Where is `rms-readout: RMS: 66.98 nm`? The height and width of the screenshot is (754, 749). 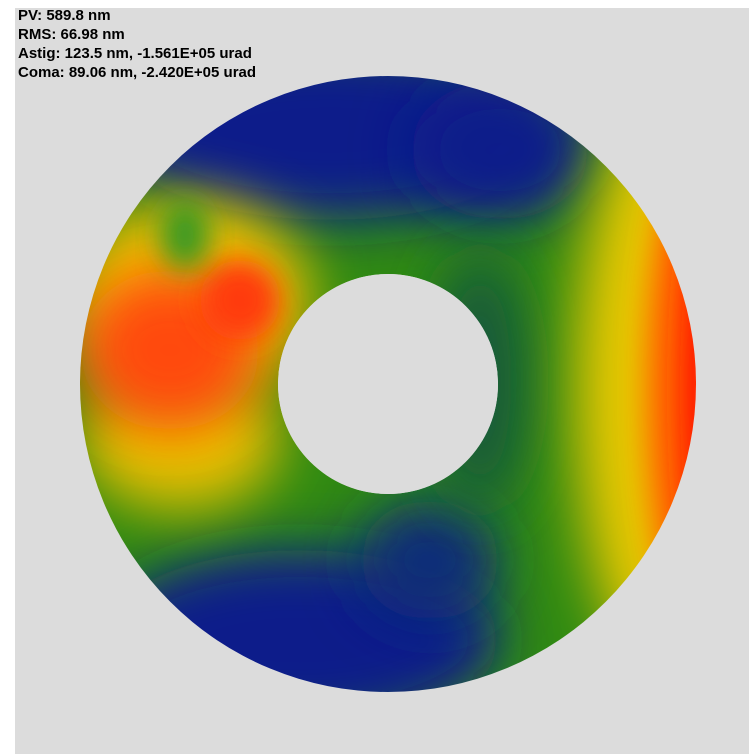 rms-readout: RMS: 66.98 nm is located at coordinates (71, 34).